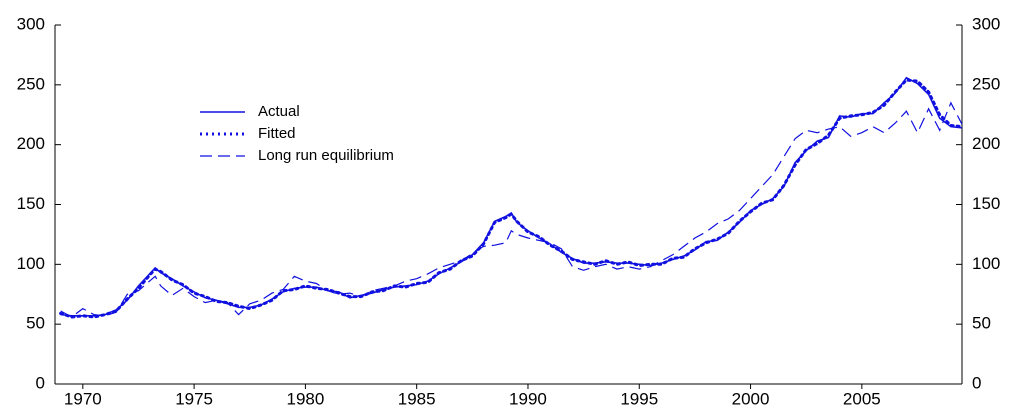 The height and width of the screenshot is (412, 1011). Describe the element at coordinates (40, 382) in the screenshot. I see `y-tick-label: 0` at that location.